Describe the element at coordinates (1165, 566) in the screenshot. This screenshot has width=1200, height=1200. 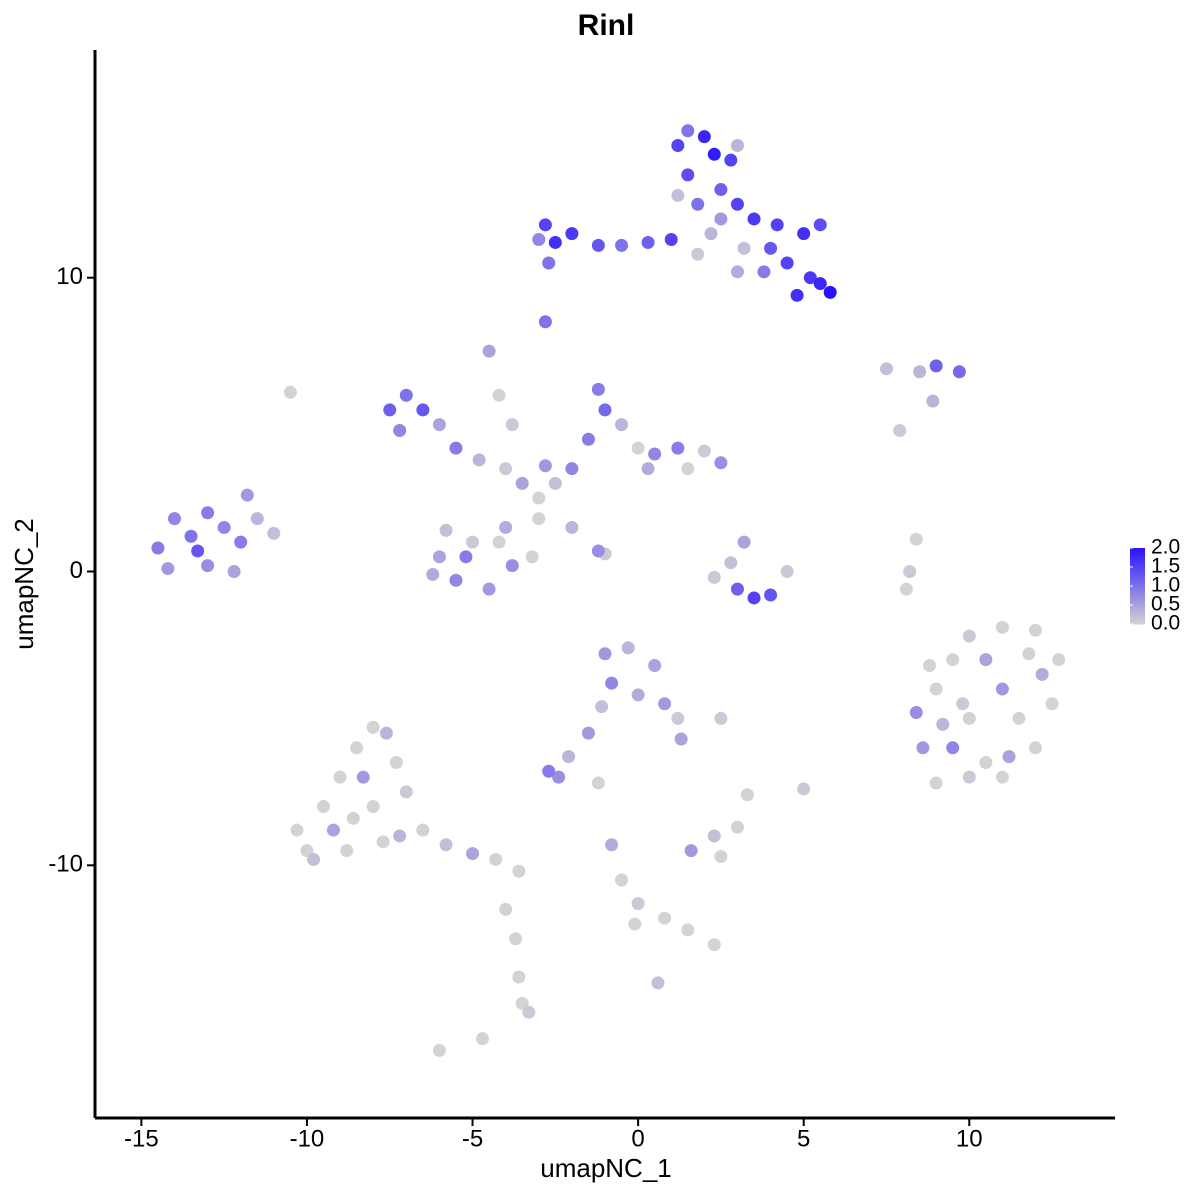
I see `colorbar-tick-label: 1.5` at that location.